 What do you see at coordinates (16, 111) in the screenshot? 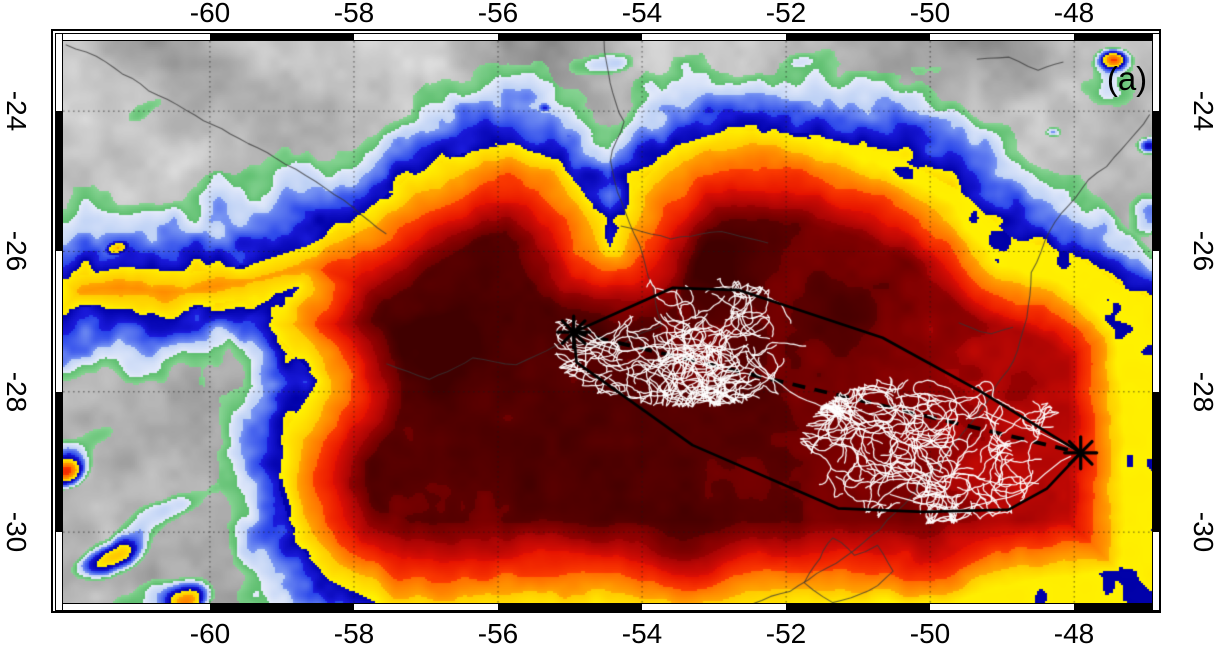
I see `lat-tick-left--24: -24` at bounding box center [16, 111].